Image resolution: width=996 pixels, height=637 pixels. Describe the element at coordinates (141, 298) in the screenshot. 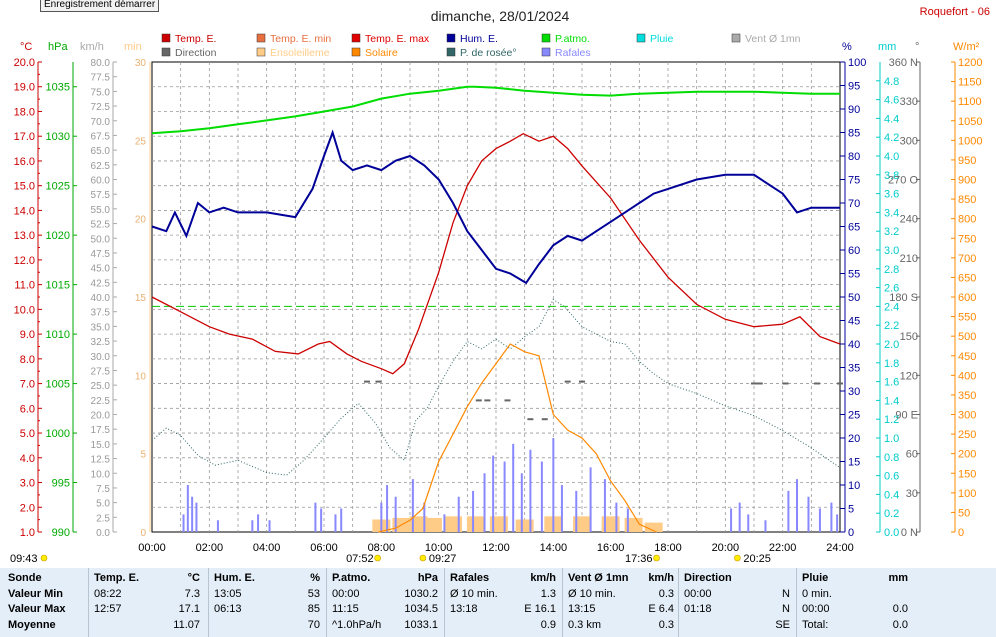

I see `tick-label-min: 15` at that location.